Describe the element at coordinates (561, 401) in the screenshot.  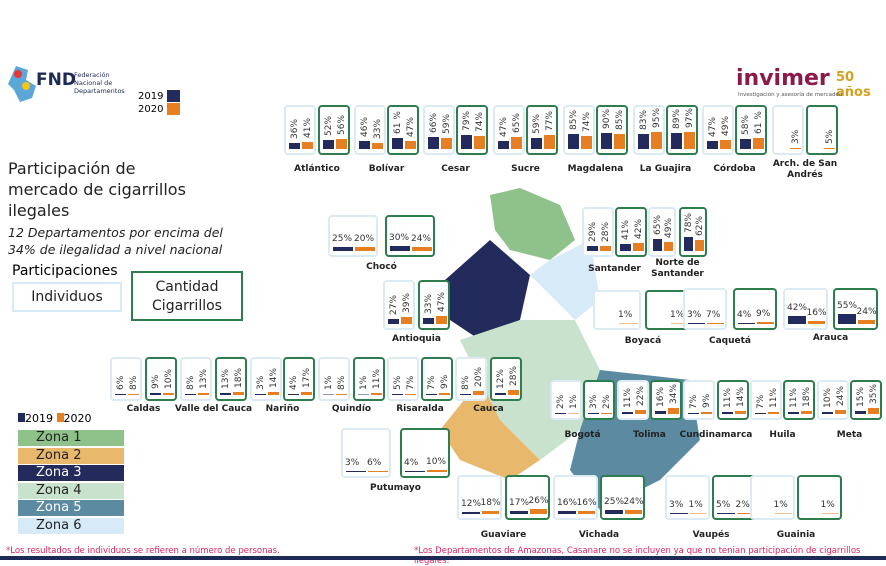
I see `value-label: 2%` at that location.